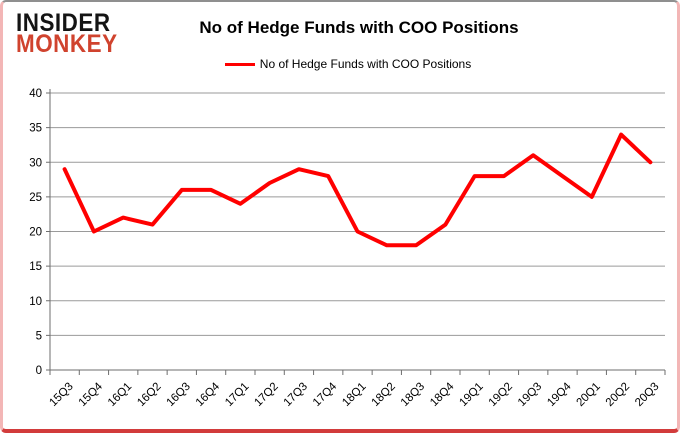 The height and width of the screenshot is (433, 680). What do you see at coordinates (35, 129) in the screenshot?
I see `y-axis-tick-label: 35` at bounding box center [35, 129].